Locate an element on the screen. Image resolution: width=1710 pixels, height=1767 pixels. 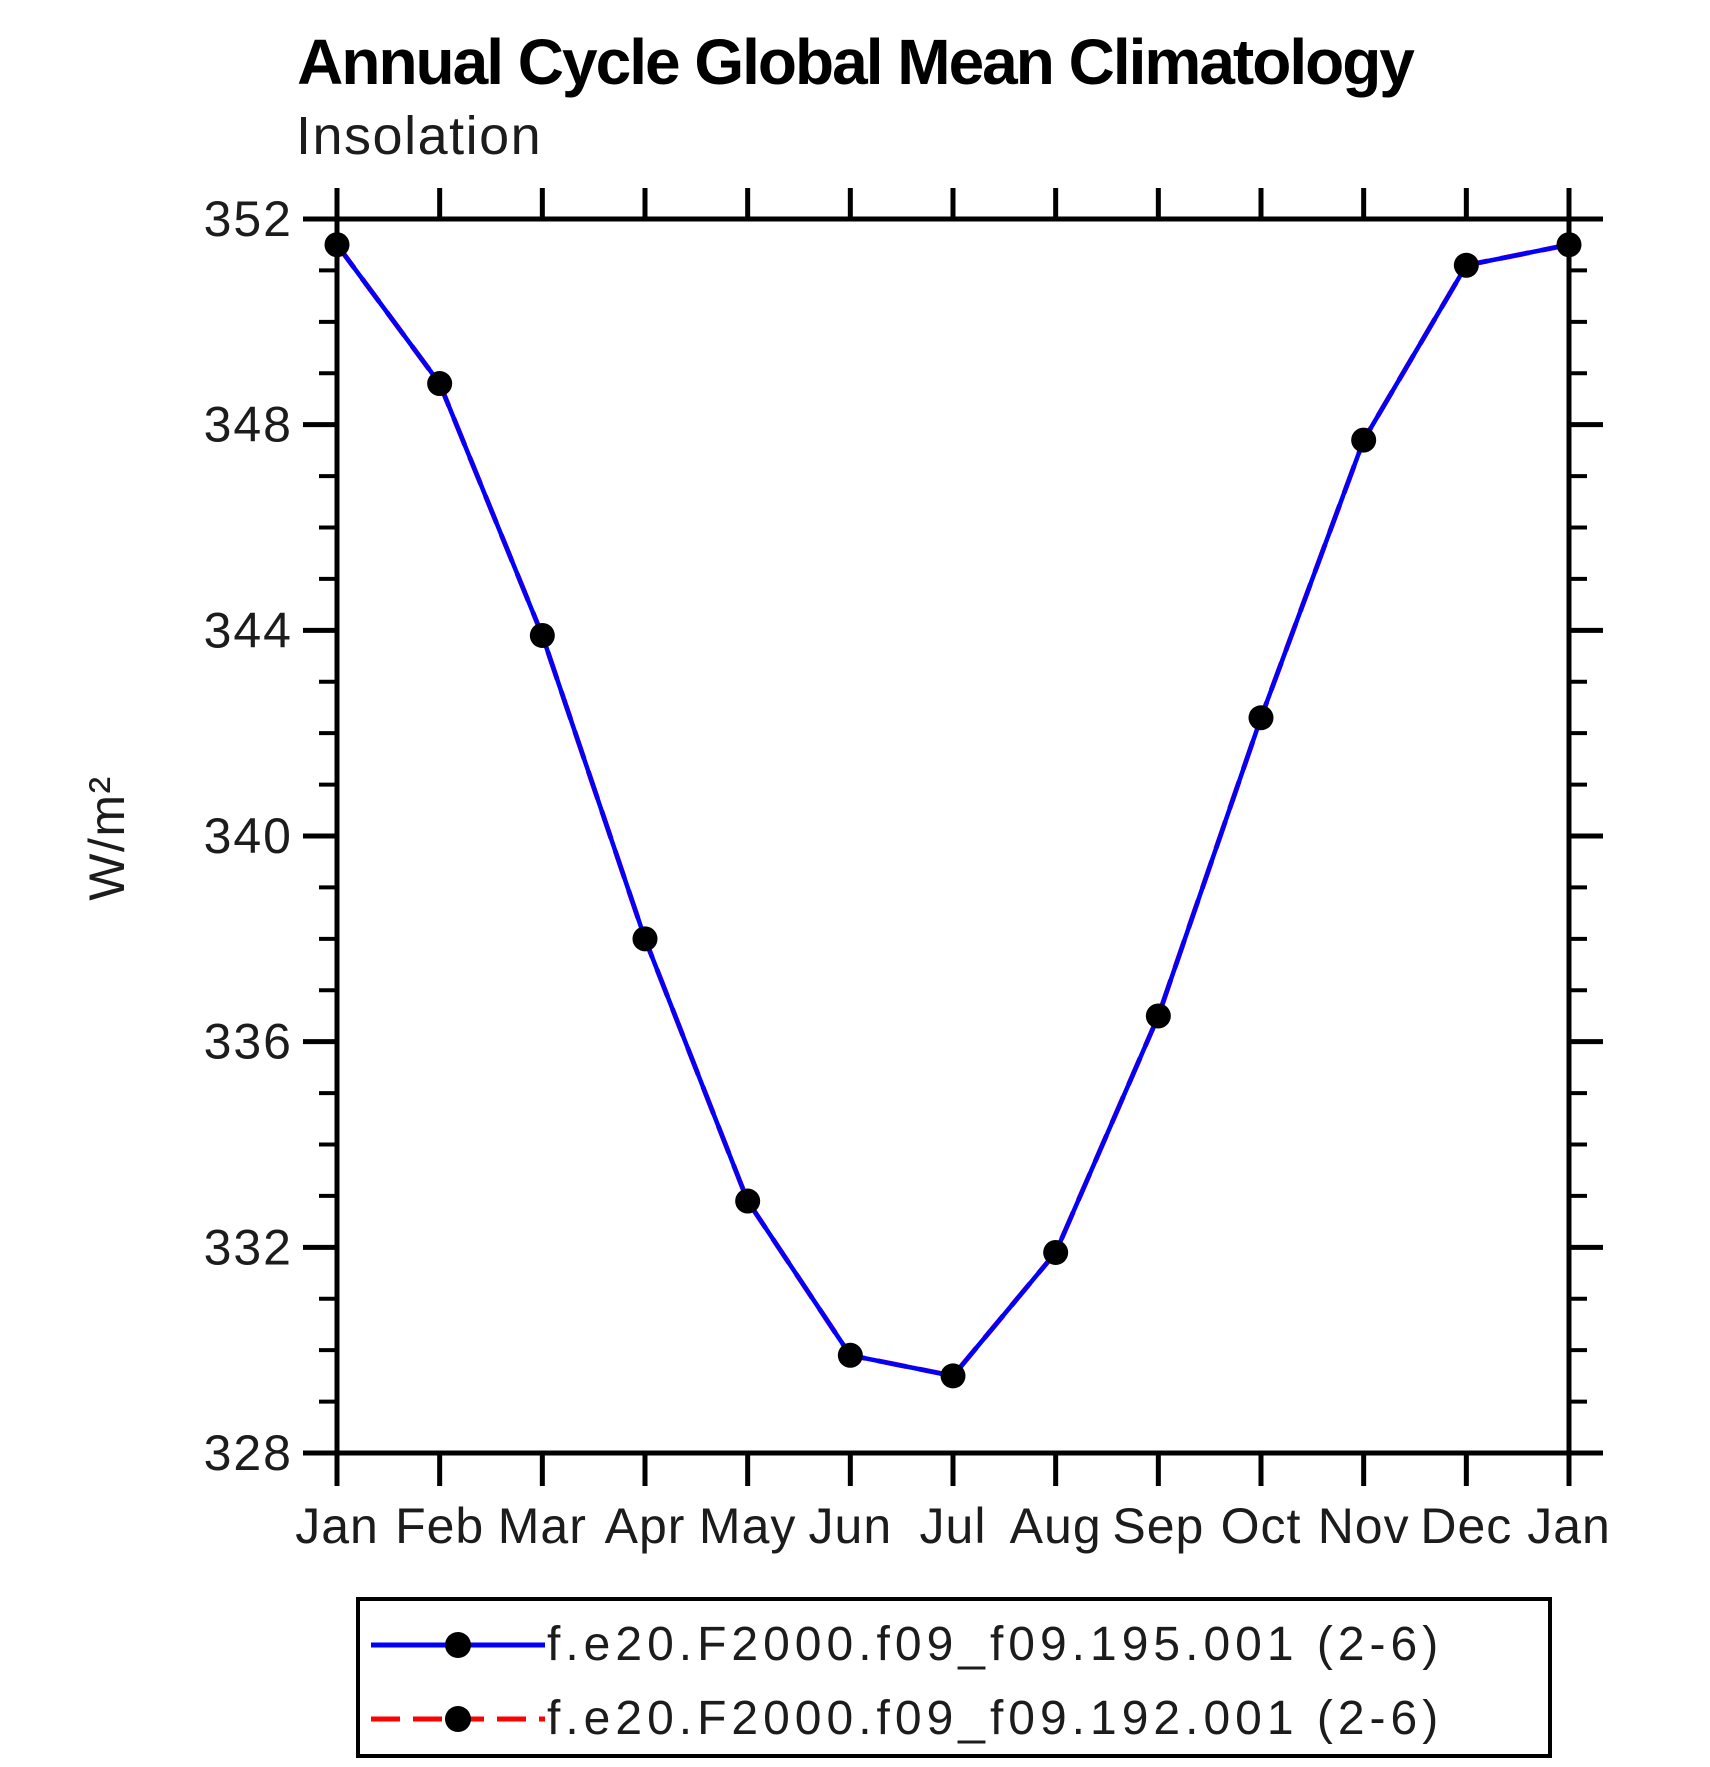
series1-solid-line-icon is located at coordinates (458, 1645).